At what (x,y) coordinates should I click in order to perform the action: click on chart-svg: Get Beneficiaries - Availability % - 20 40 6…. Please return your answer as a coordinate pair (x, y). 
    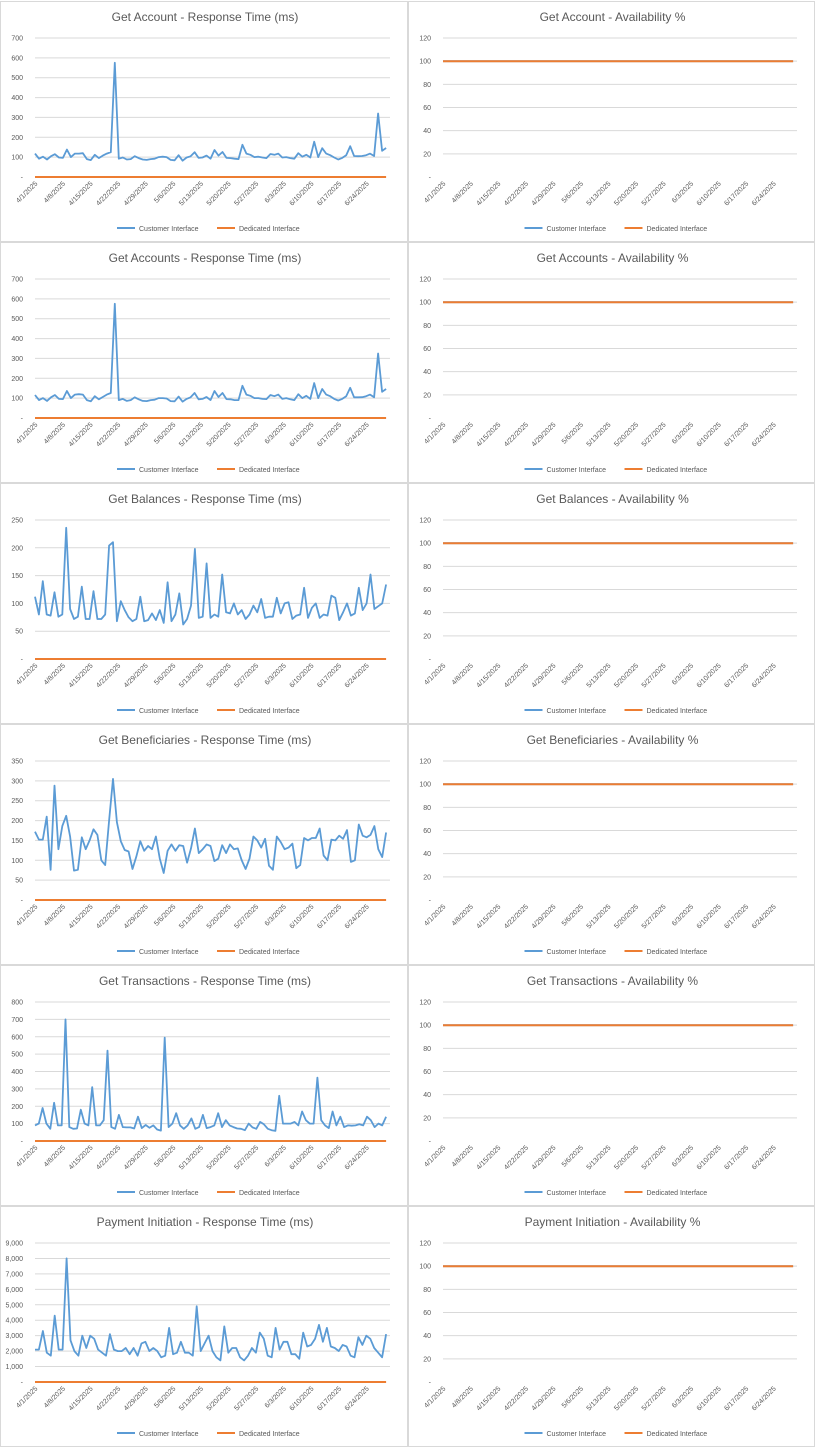
    Looking at the image, I should click on (608, 844).